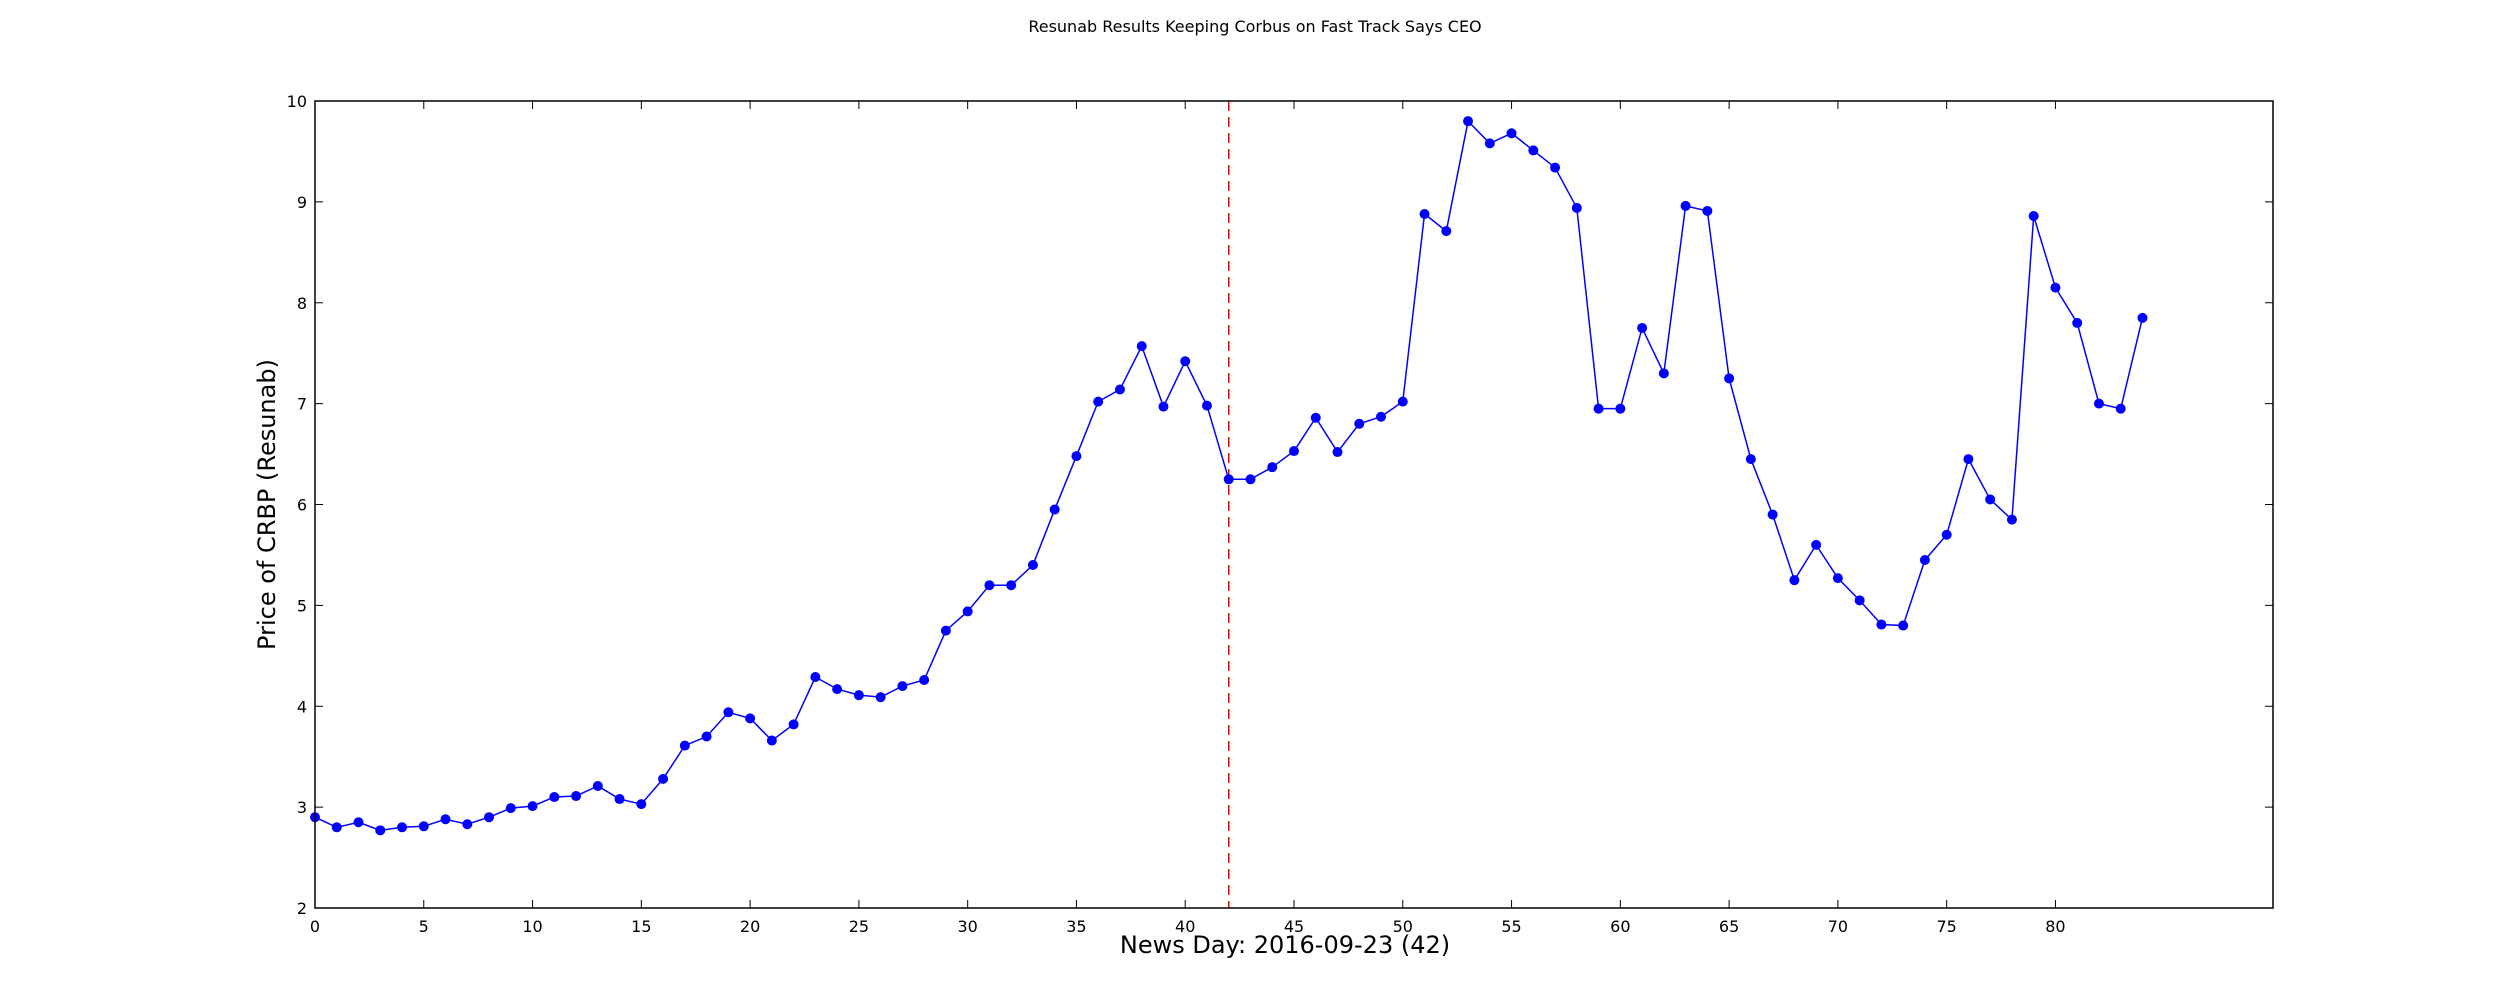  Describe the element at coordinates (315, 926) in the screenshot. I see `x-tick-label: 0` at that location.